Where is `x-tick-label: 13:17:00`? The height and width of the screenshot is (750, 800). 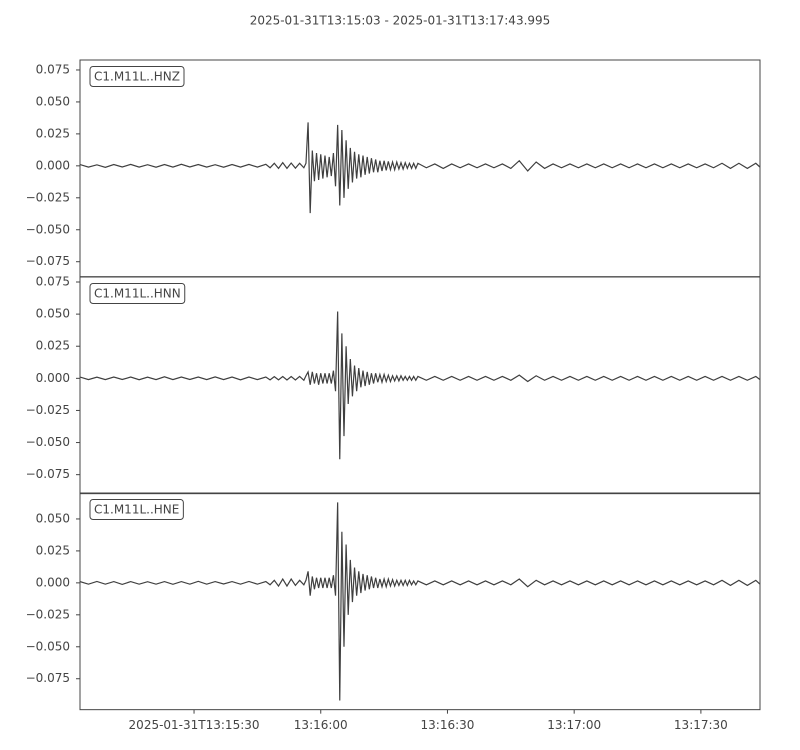 x-tick-label: 13:17:00 is located at coordinates (574, 725).